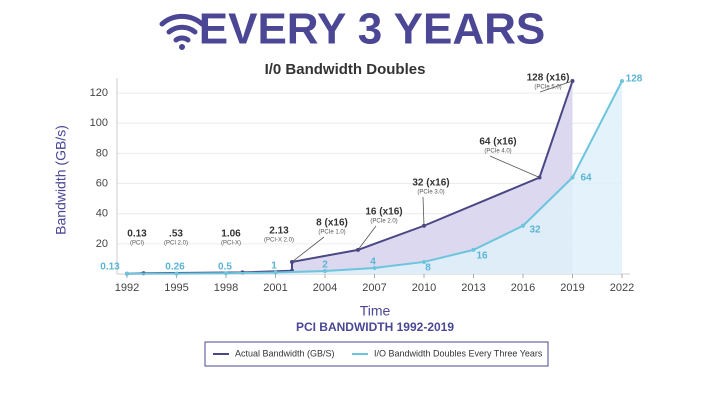 The image size is (706, 396). What do you see at coordinates (176, 288) in the screenshot?
I see `x-tick-label: 1995` at bounding box center [176, 288].